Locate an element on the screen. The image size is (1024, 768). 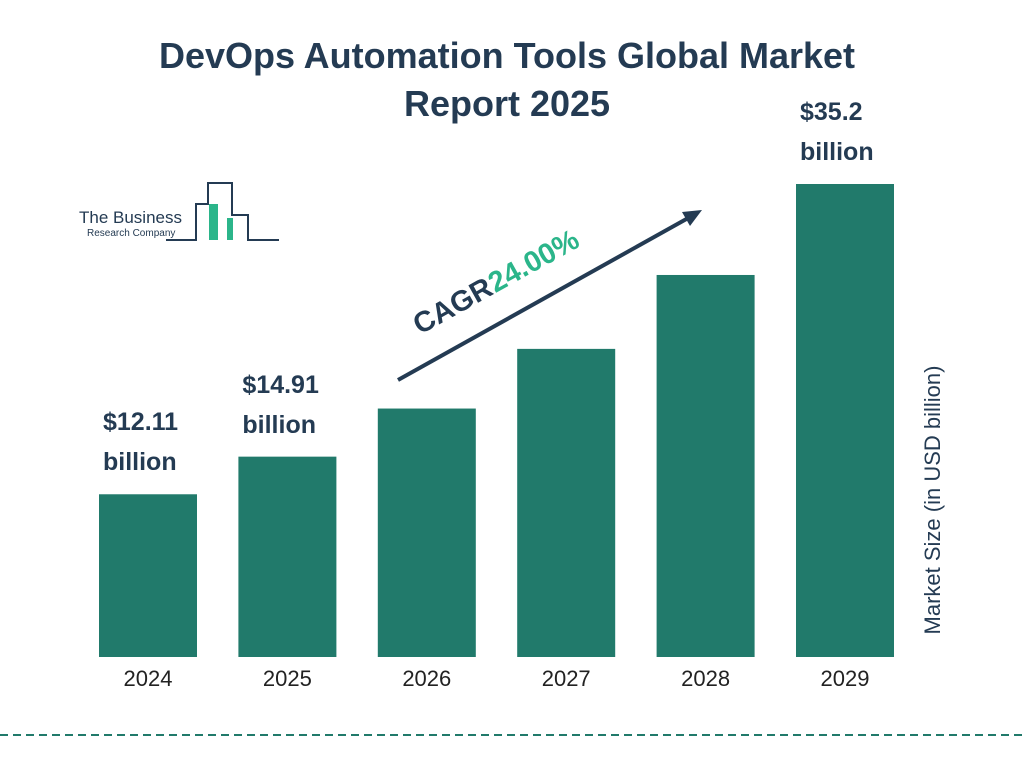
x-tick-label: 2026 is located at coordinates (426, 678).